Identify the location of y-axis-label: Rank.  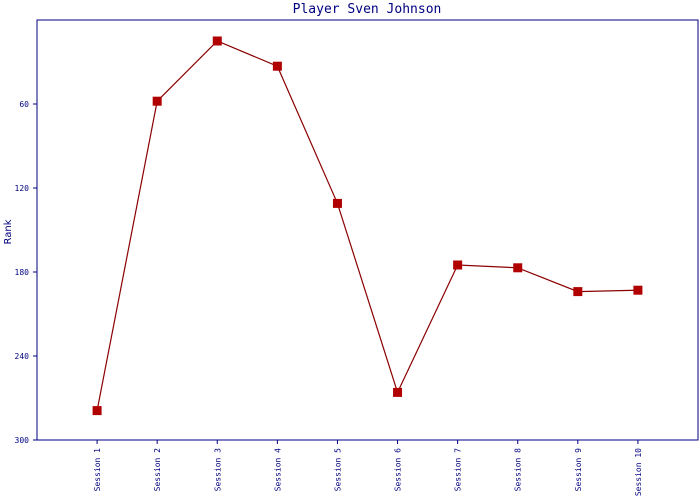
(8, 231).